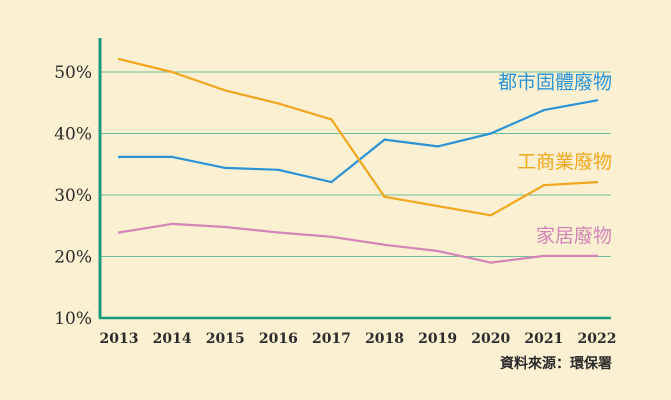 The height and width of the screenshot is (400, 671). Describe the element at coordinates (172, 72) in the screenshot. I see `series-1-point-2014` at that location.